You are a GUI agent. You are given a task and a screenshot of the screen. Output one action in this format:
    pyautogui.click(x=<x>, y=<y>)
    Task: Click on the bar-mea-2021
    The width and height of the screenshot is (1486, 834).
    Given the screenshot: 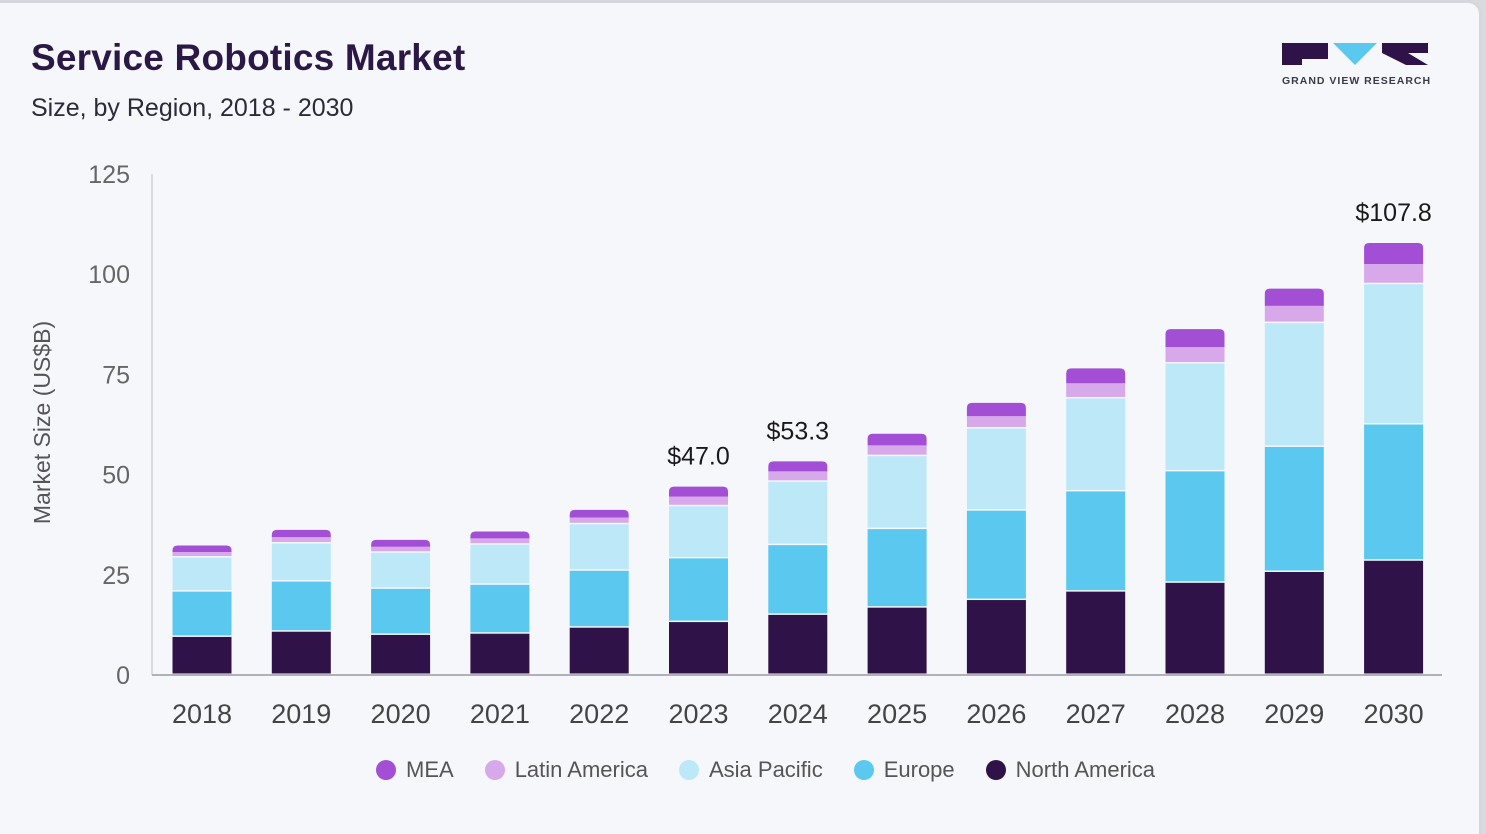 What is the action you would take?
    pyautogui.click(x=500, y=535)
    